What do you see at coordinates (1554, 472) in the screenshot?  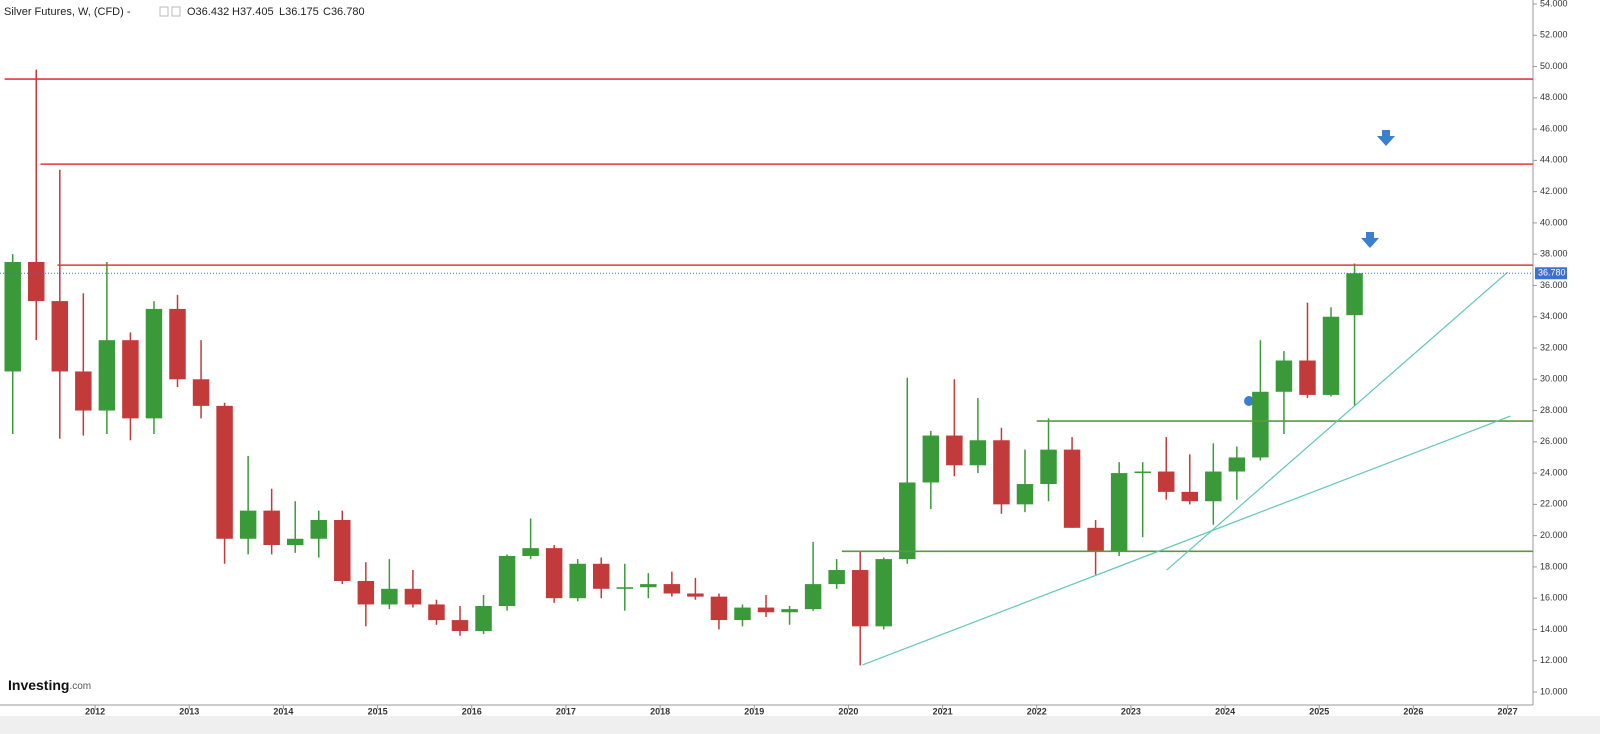 I see `y-tick-label: 24.000` at bounding box center [1554, 472].